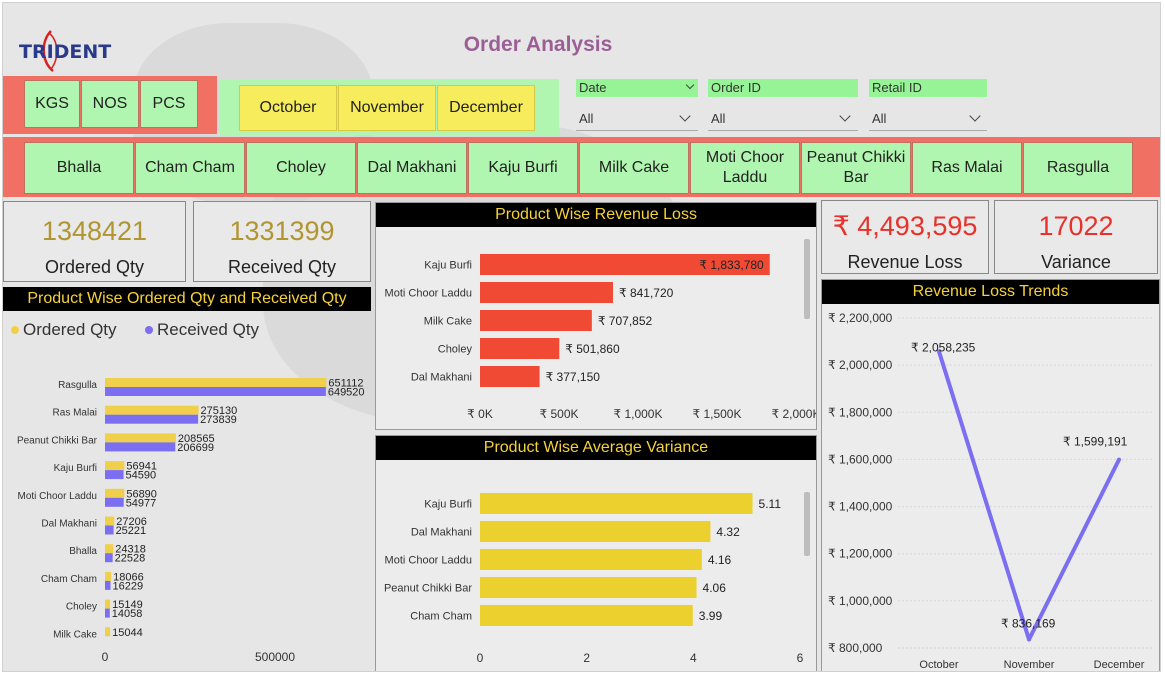  I want to click on order-id-filter-label: Order ID, so click(783, 88).